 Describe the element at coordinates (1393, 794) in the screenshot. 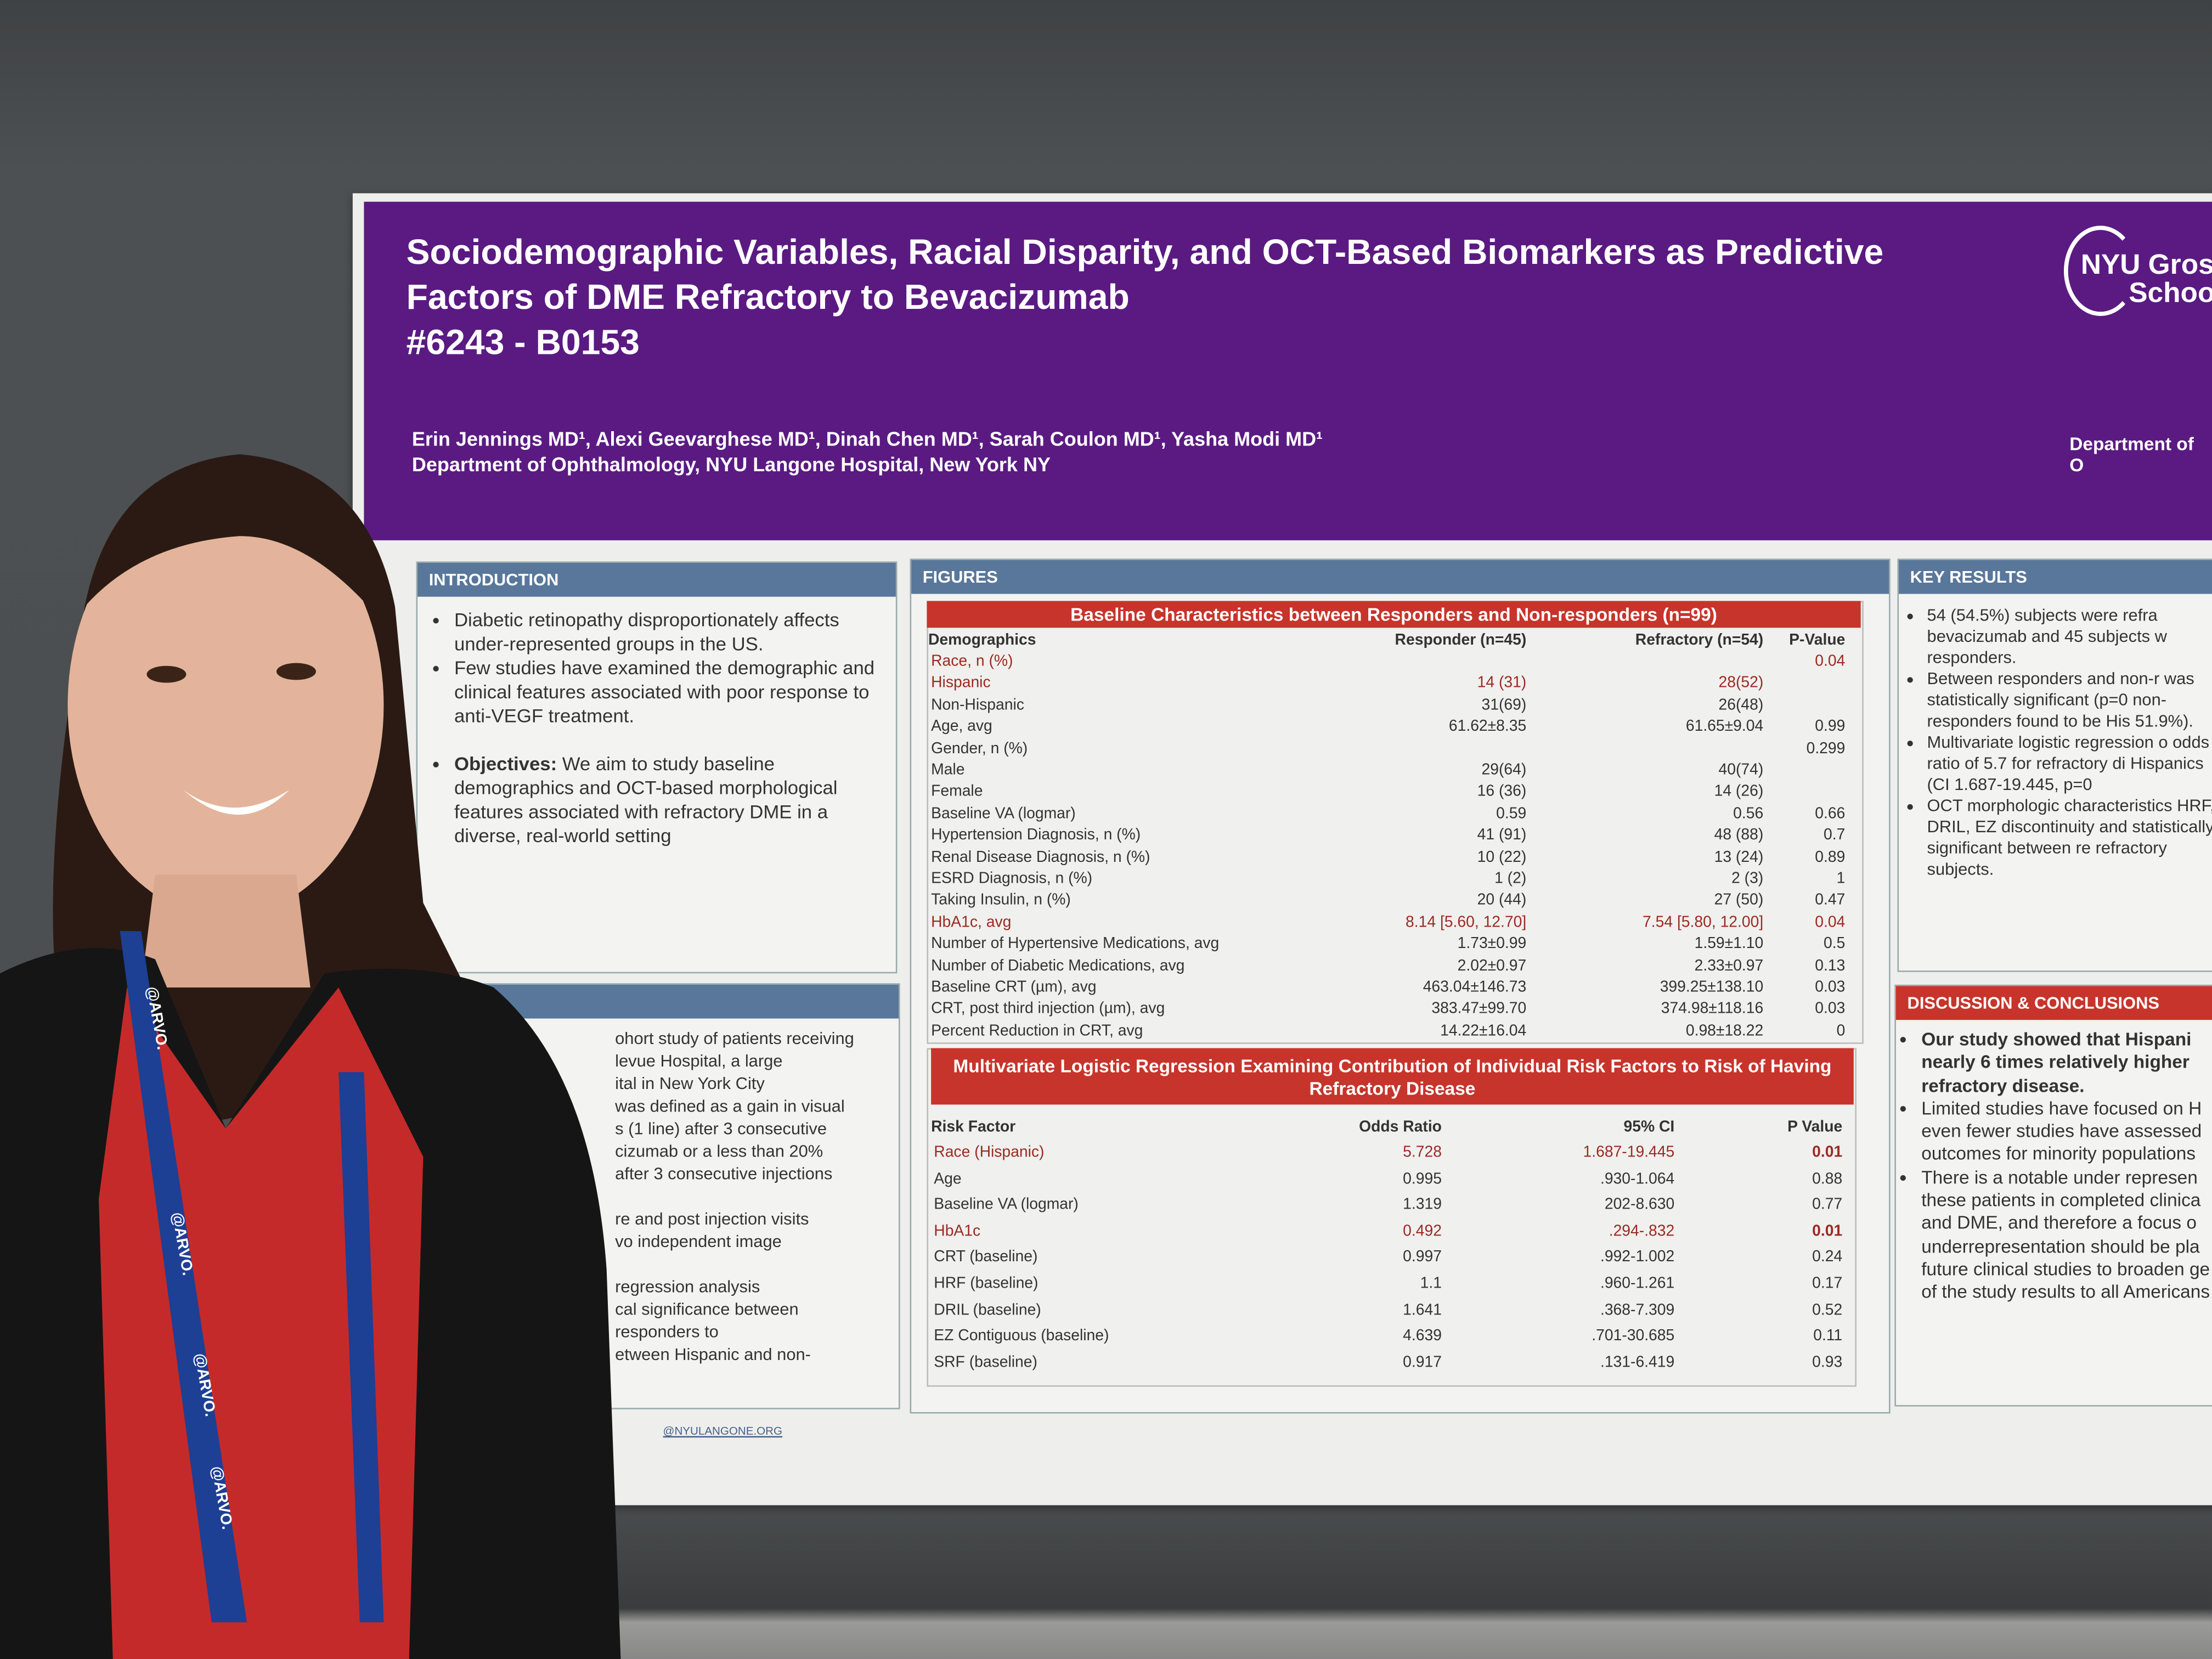

I see `table-row: Female 16 (36) 14 (26)` at that location.